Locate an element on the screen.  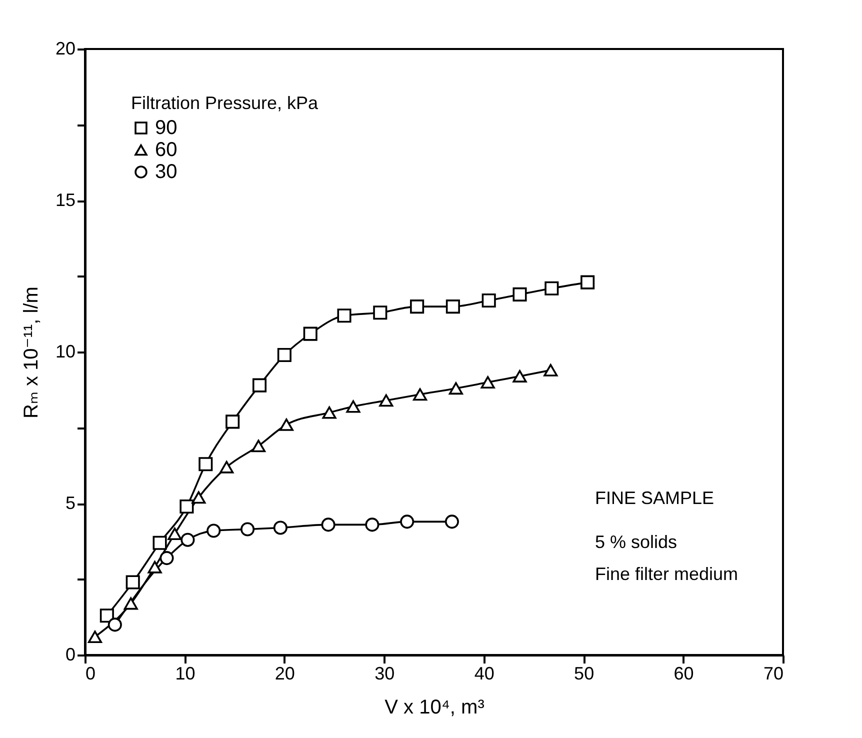
x-tick-label: 20 is located at coordinates (284, 674).